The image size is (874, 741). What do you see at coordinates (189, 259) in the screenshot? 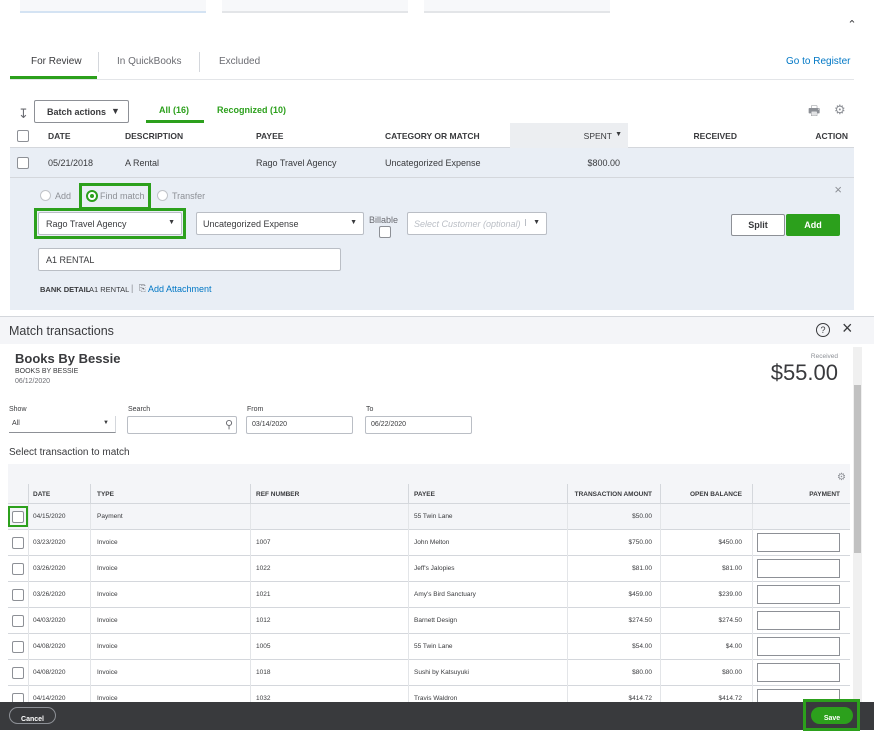
I see `memo-field: A1 RENTAL` at bounding box center [189, 259].